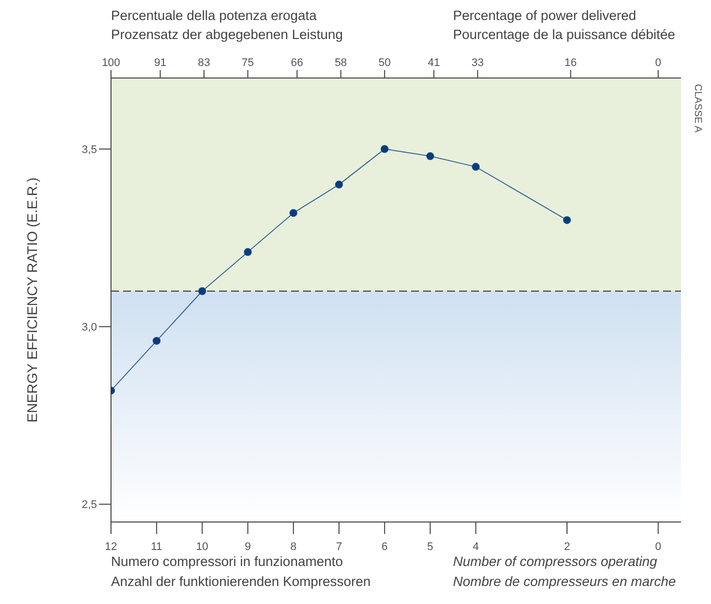  What do you see at coordinates (339, 547) in the screenshot?
I see `x-tick-label: 7` at bounding box center [339, 547].